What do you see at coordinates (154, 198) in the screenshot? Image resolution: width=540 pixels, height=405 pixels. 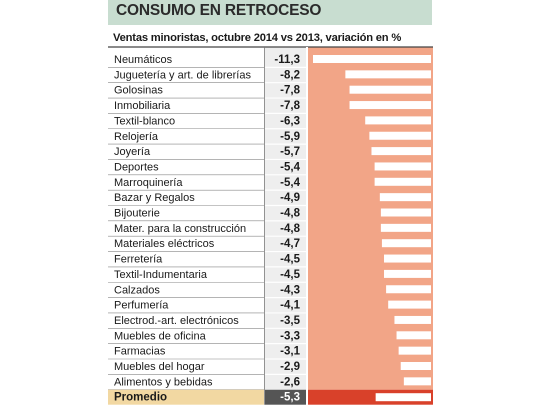 I see `category-label: Bazar y Regalos` at bounding box center [154, 198].